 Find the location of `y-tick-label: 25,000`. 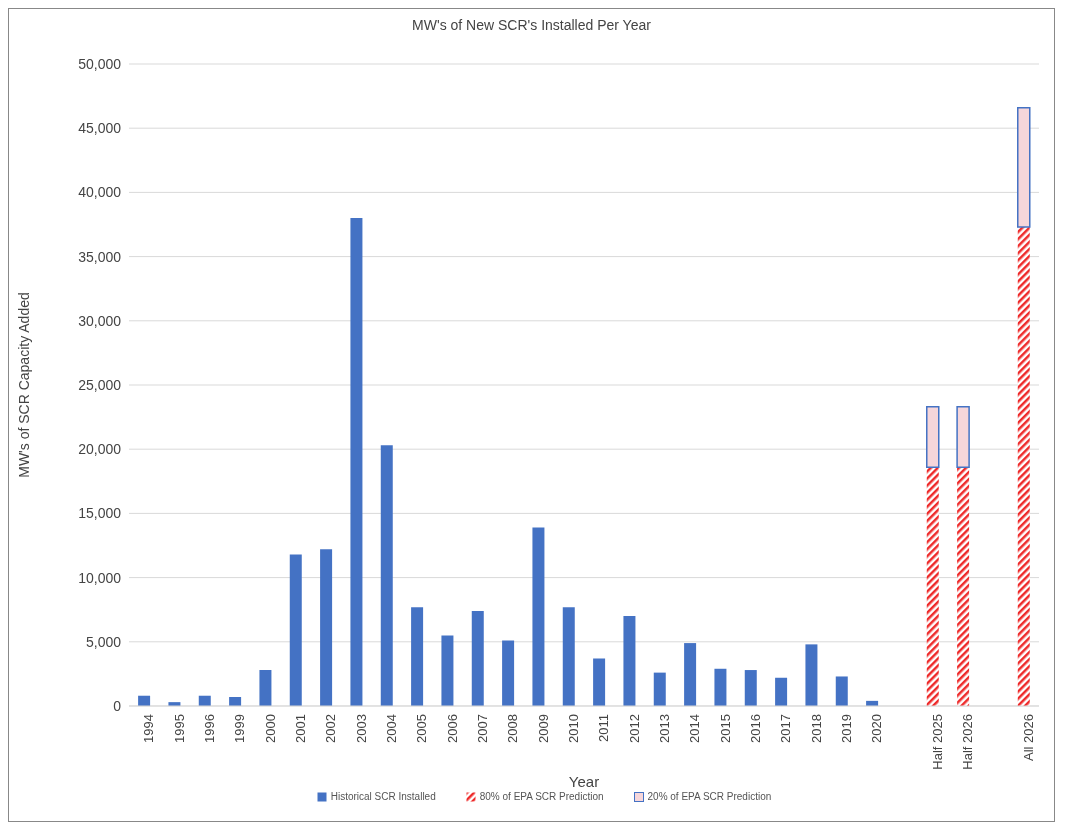

y-tick-label: 25,000 is located at coordinates (100, 384).